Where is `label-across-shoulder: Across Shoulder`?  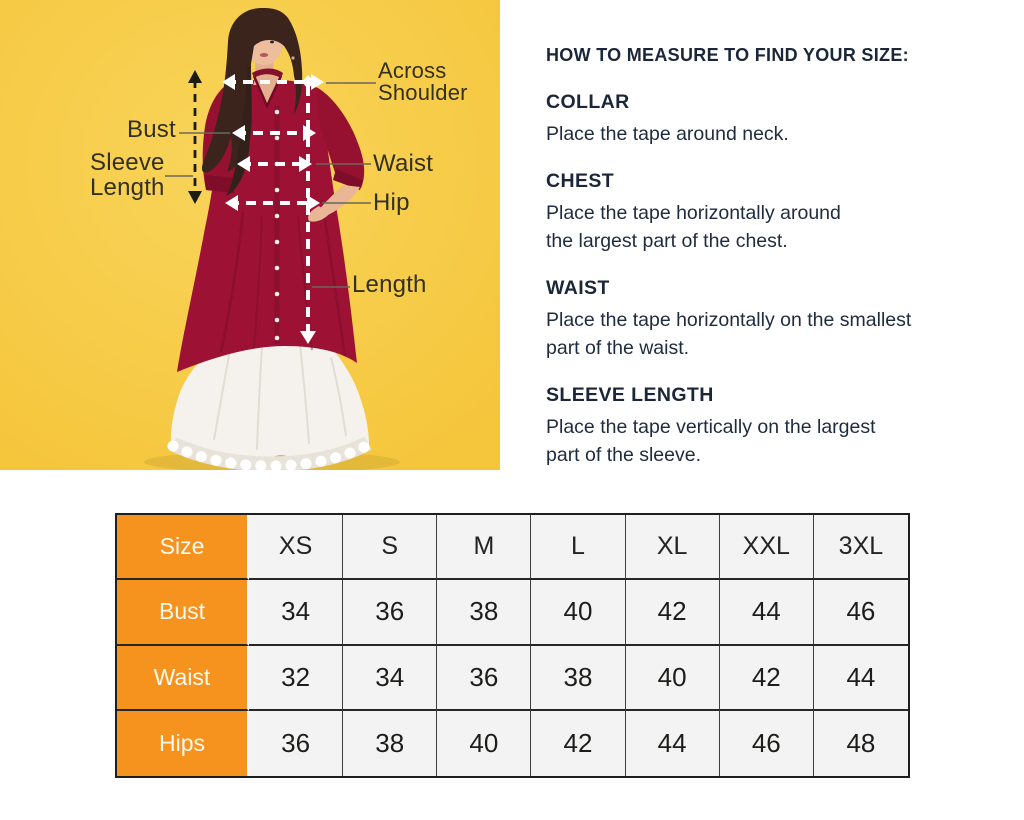
label-across-shoulder: Across Shoulder is located at coordinates (423, 82).